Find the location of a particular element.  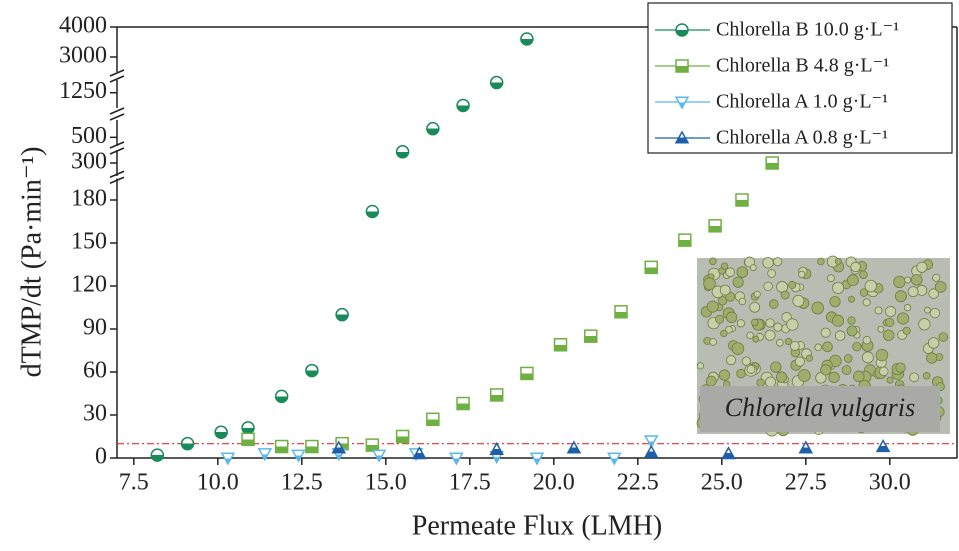

y-tick-label: 180 is located at coordinates (89, 199).